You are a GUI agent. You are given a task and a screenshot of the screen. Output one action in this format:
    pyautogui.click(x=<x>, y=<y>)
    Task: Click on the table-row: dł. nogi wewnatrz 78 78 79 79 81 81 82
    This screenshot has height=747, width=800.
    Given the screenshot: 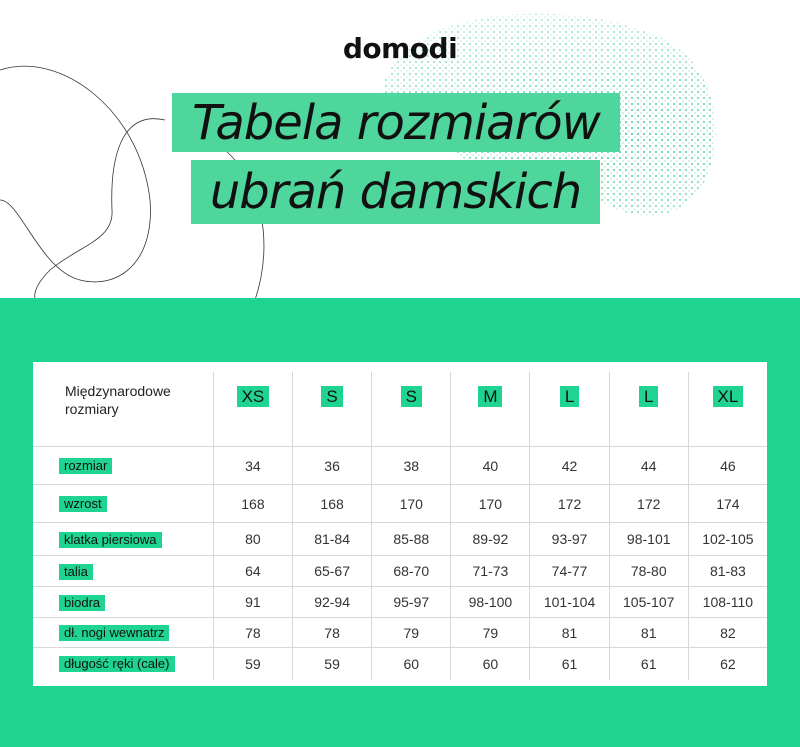 What is the action you would take?
    pyautogui.click(x=400, y=632)
    